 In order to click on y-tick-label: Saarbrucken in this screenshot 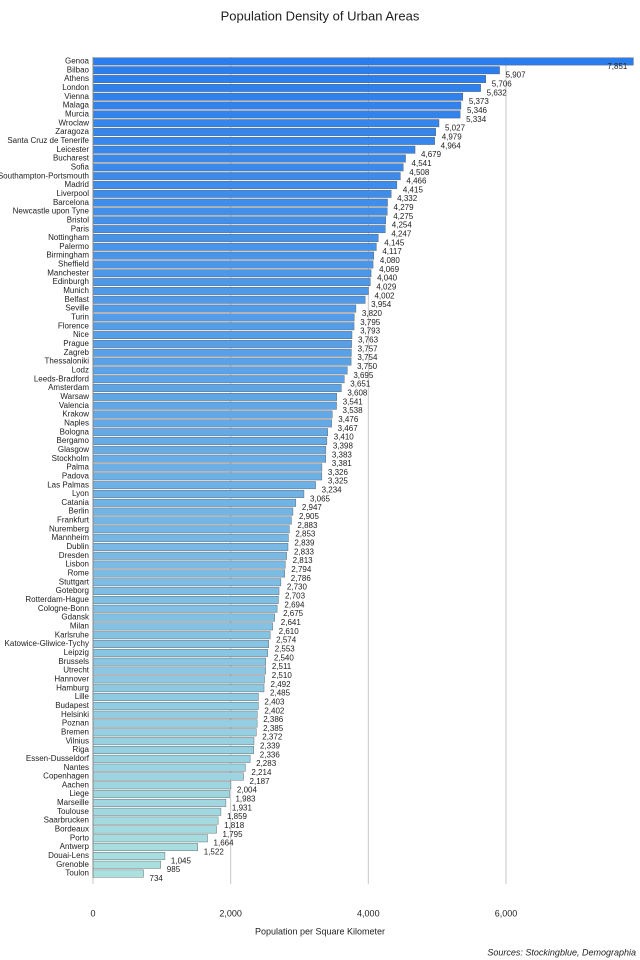, I will do `click(66, 820)`.